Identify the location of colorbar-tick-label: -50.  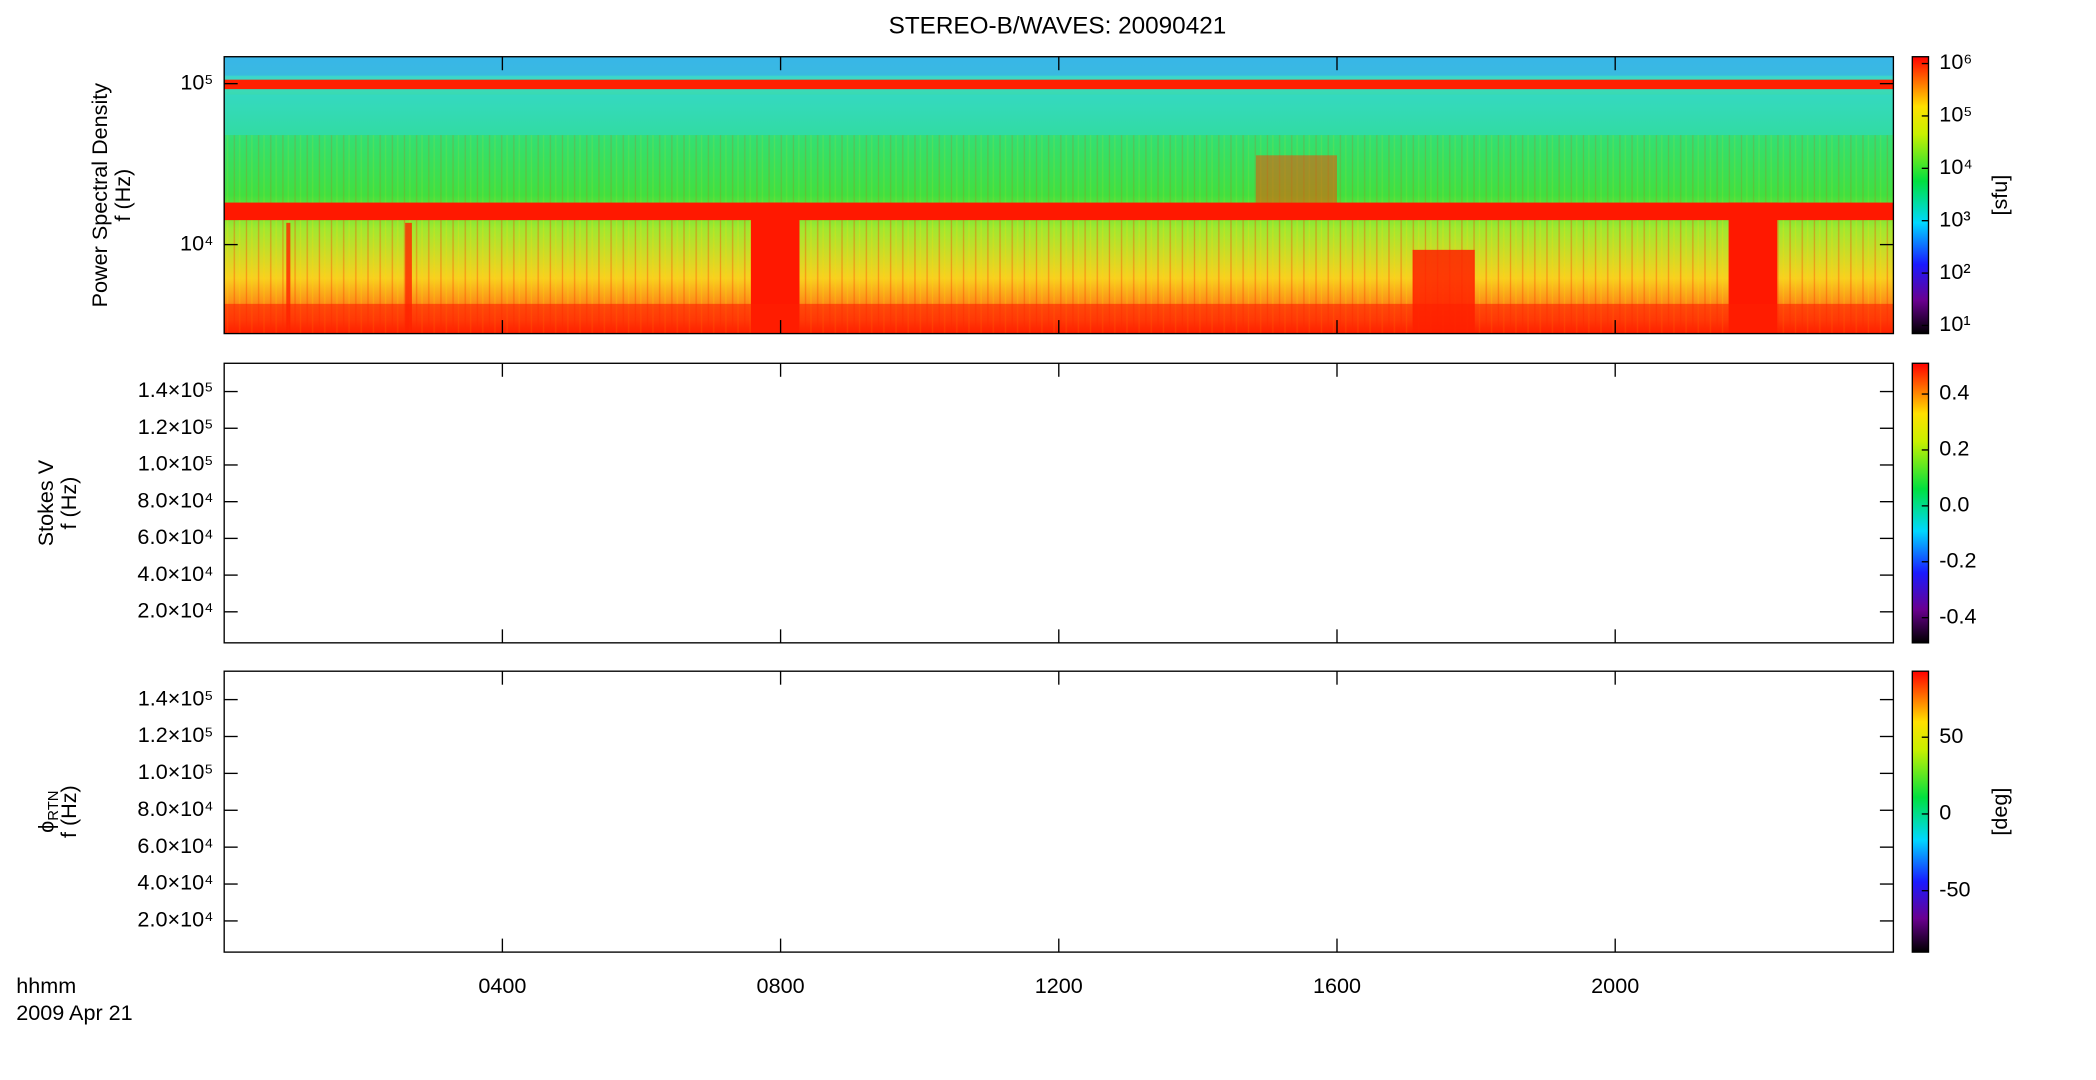
(1954, 888).